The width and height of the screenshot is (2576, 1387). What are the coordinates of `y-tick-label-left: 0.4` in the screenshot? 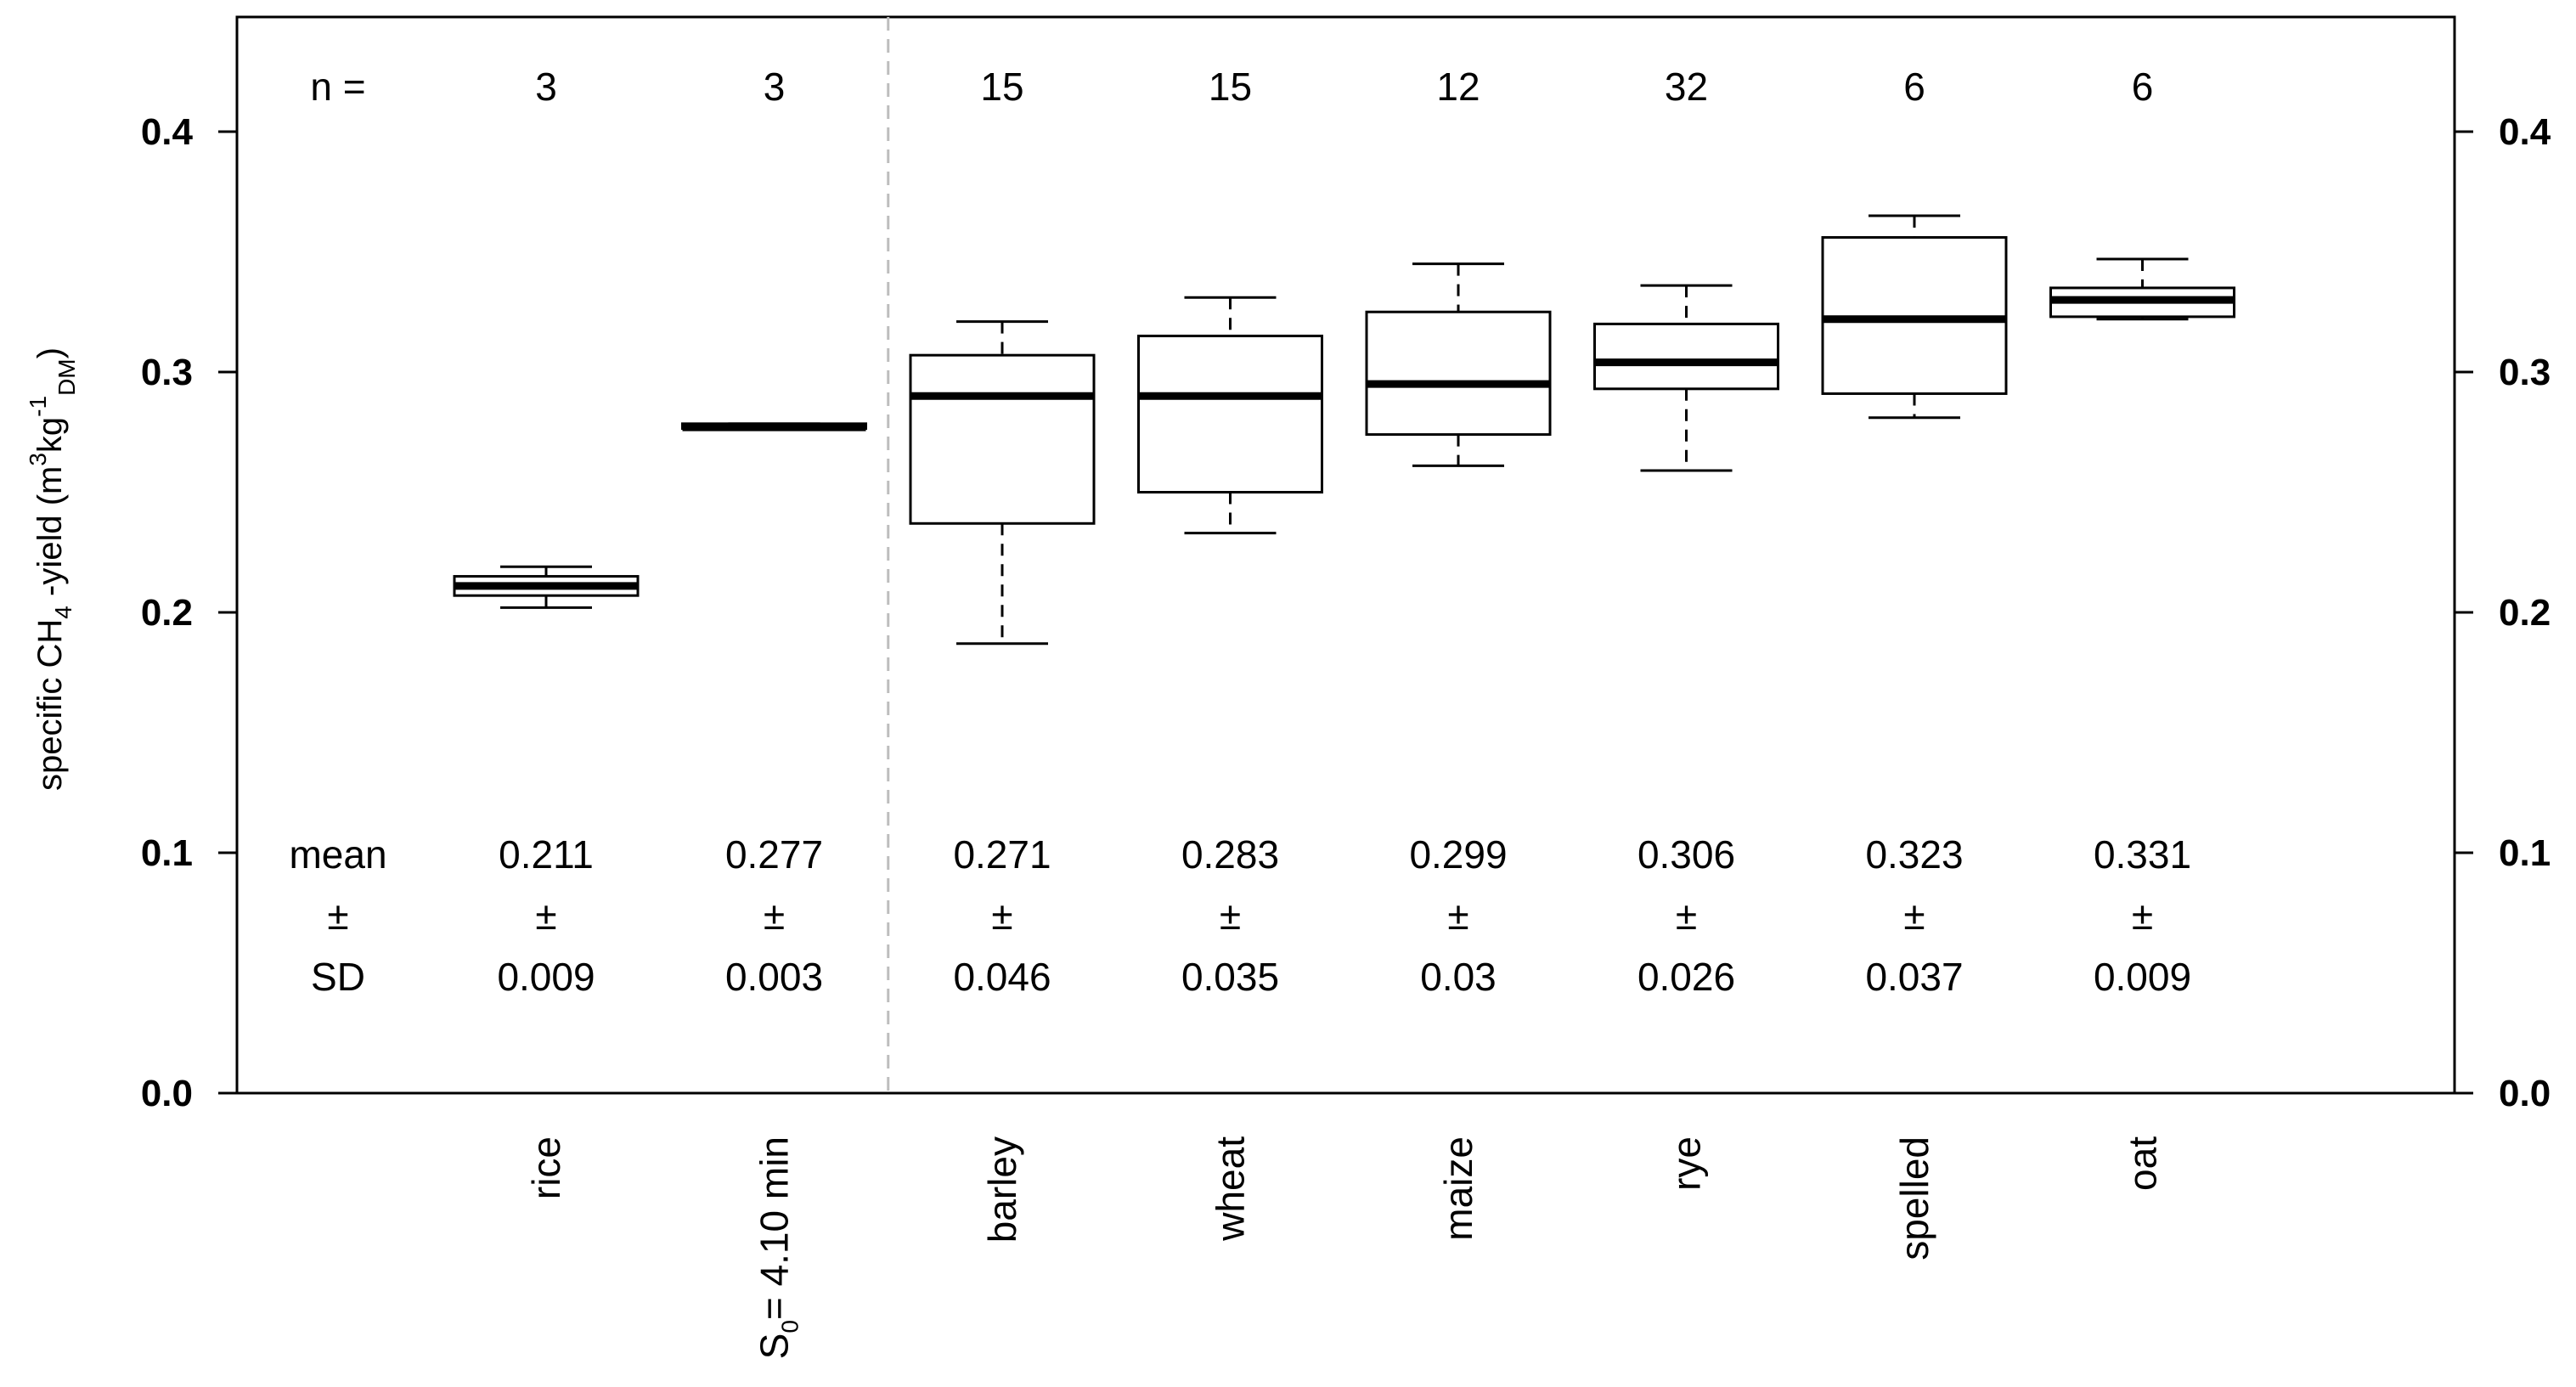 It's located at (167, 132).